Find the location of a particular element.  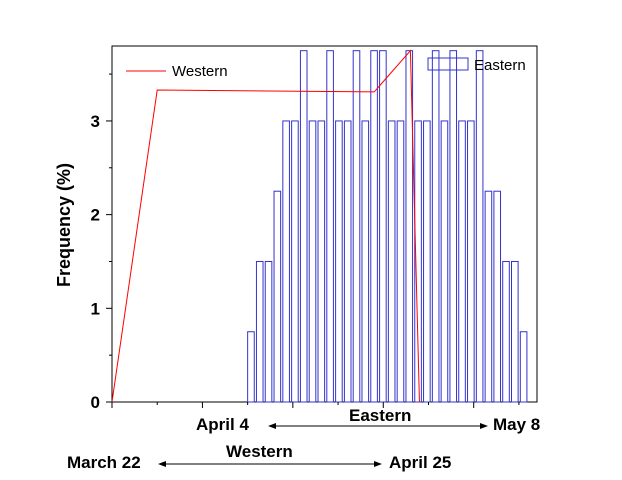

legend-western-label: Western is located at coordinates (200, 71).